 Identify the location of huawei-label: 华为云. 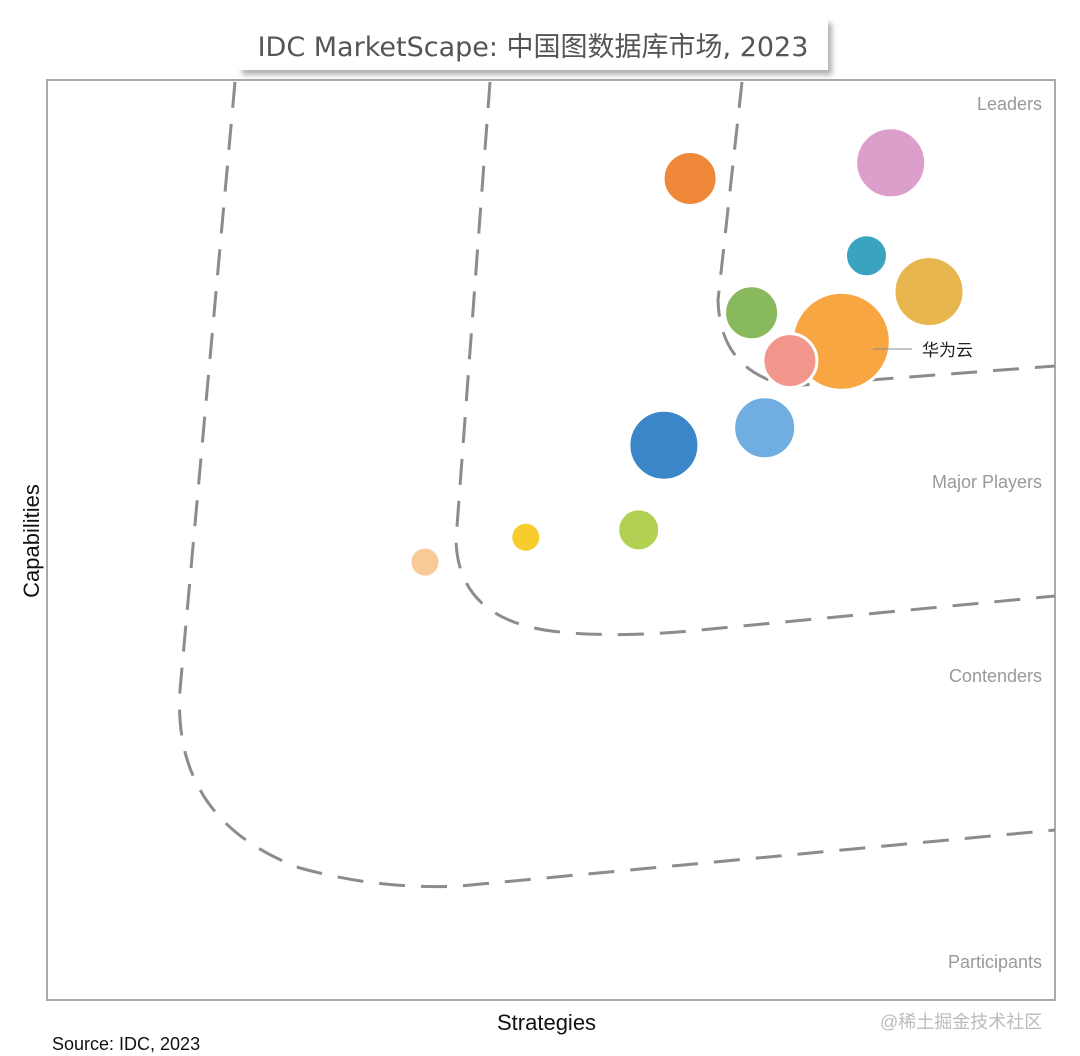
(947, 351).